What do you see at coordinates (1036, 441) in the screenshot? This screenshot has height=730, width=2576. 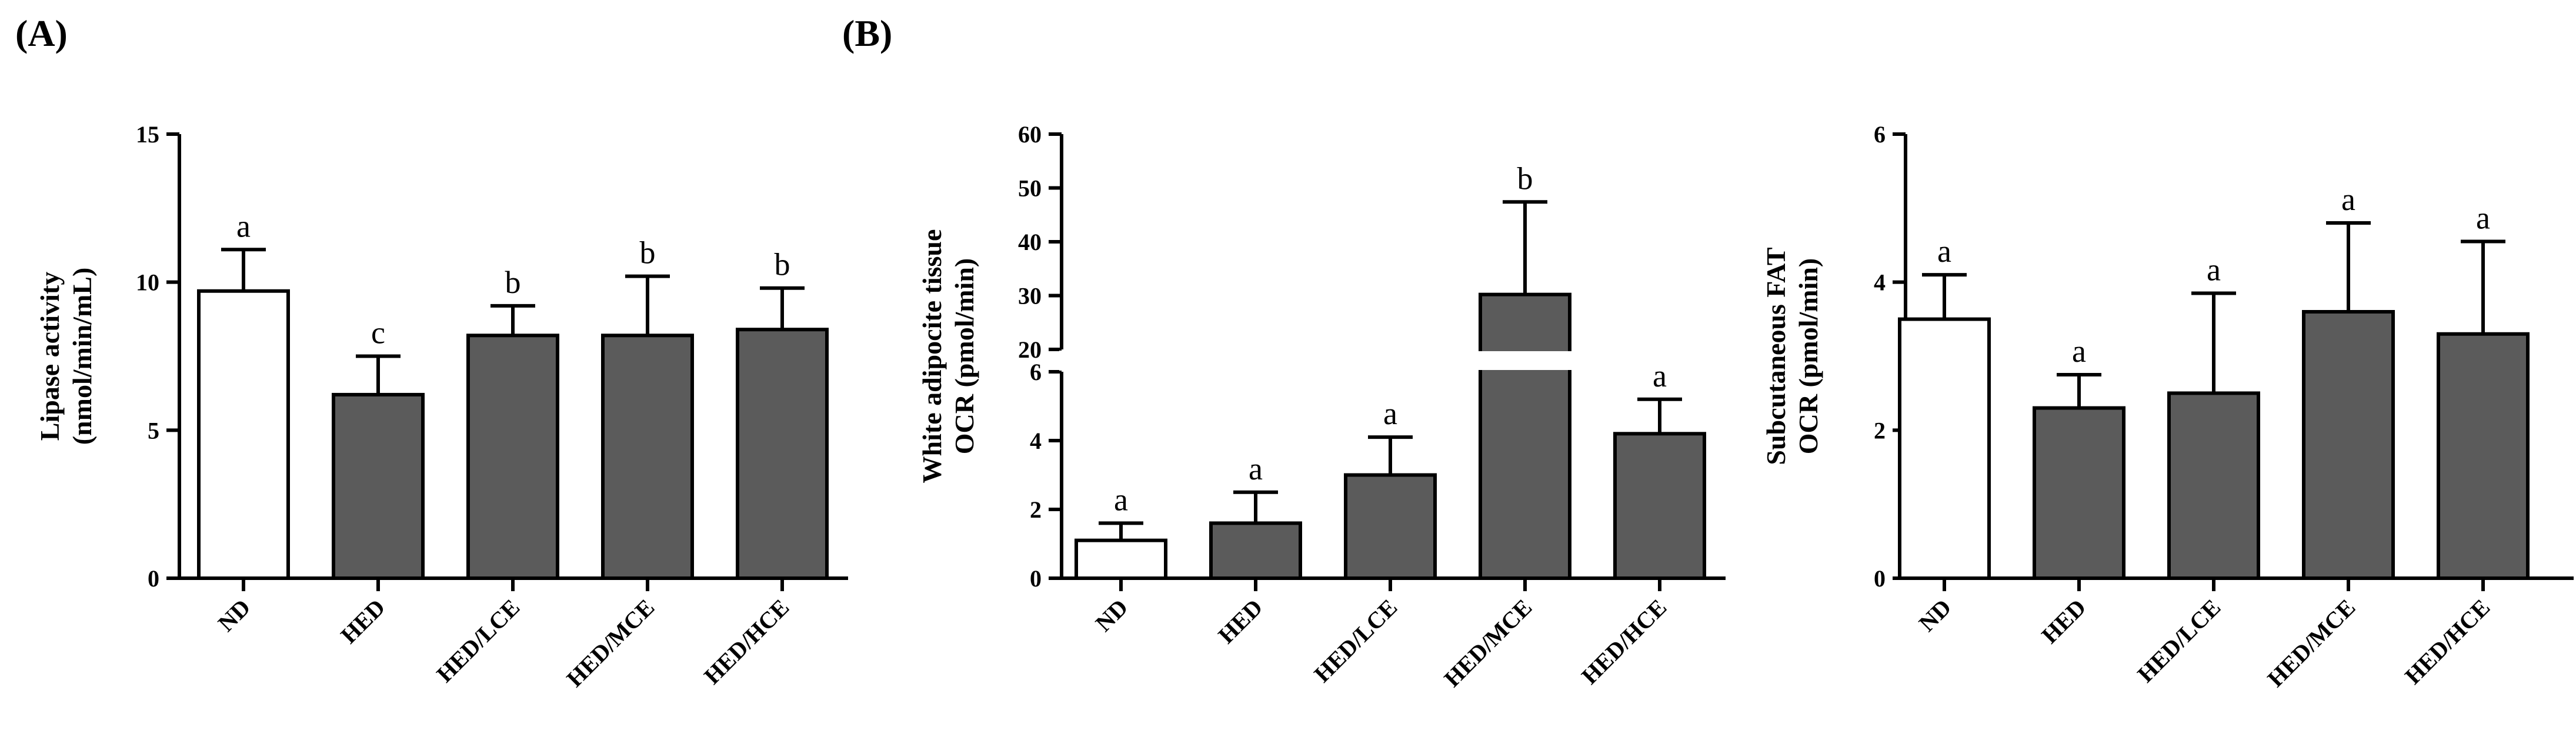 I see `wat_ocr-y-tick-label: 4` at bounding box center [1036, 441].